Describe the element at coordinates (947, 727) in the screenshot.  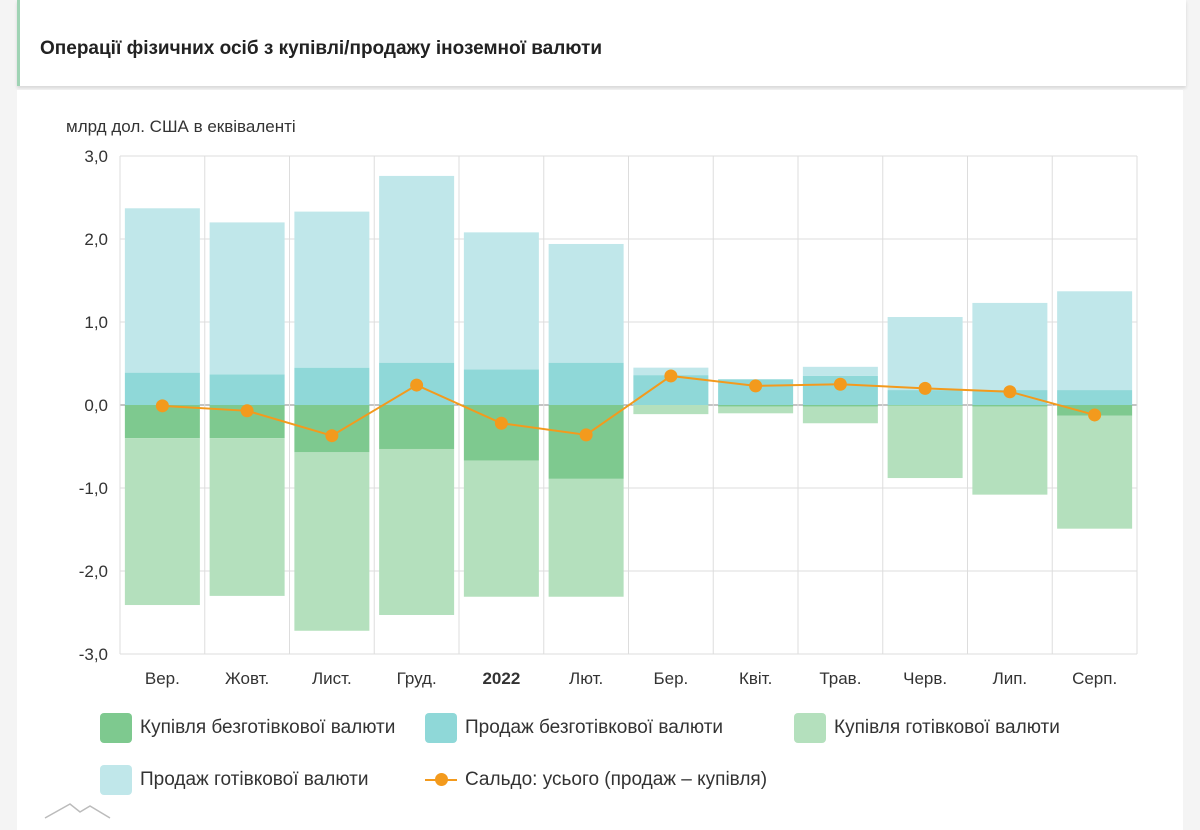
I see `legend-label: Купівля готівкової валюти` at that location.